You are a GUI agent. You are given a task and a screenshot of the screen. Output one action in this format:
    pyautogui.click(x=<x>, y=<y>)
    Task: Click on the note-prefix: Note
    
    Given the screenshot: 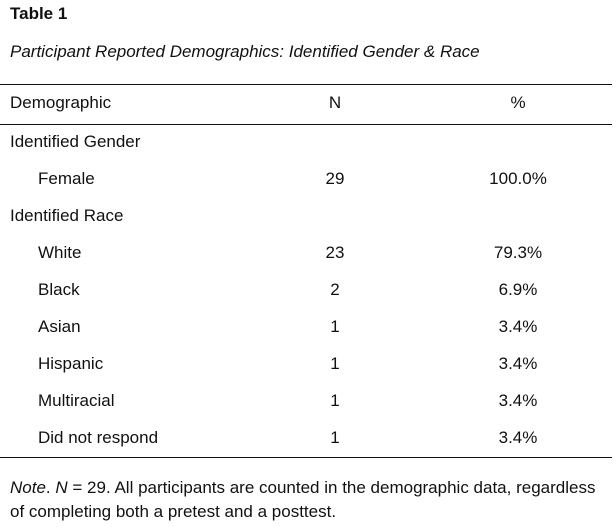 What is the action you would take?
    pyautogui.click(x=28, y=487)
    